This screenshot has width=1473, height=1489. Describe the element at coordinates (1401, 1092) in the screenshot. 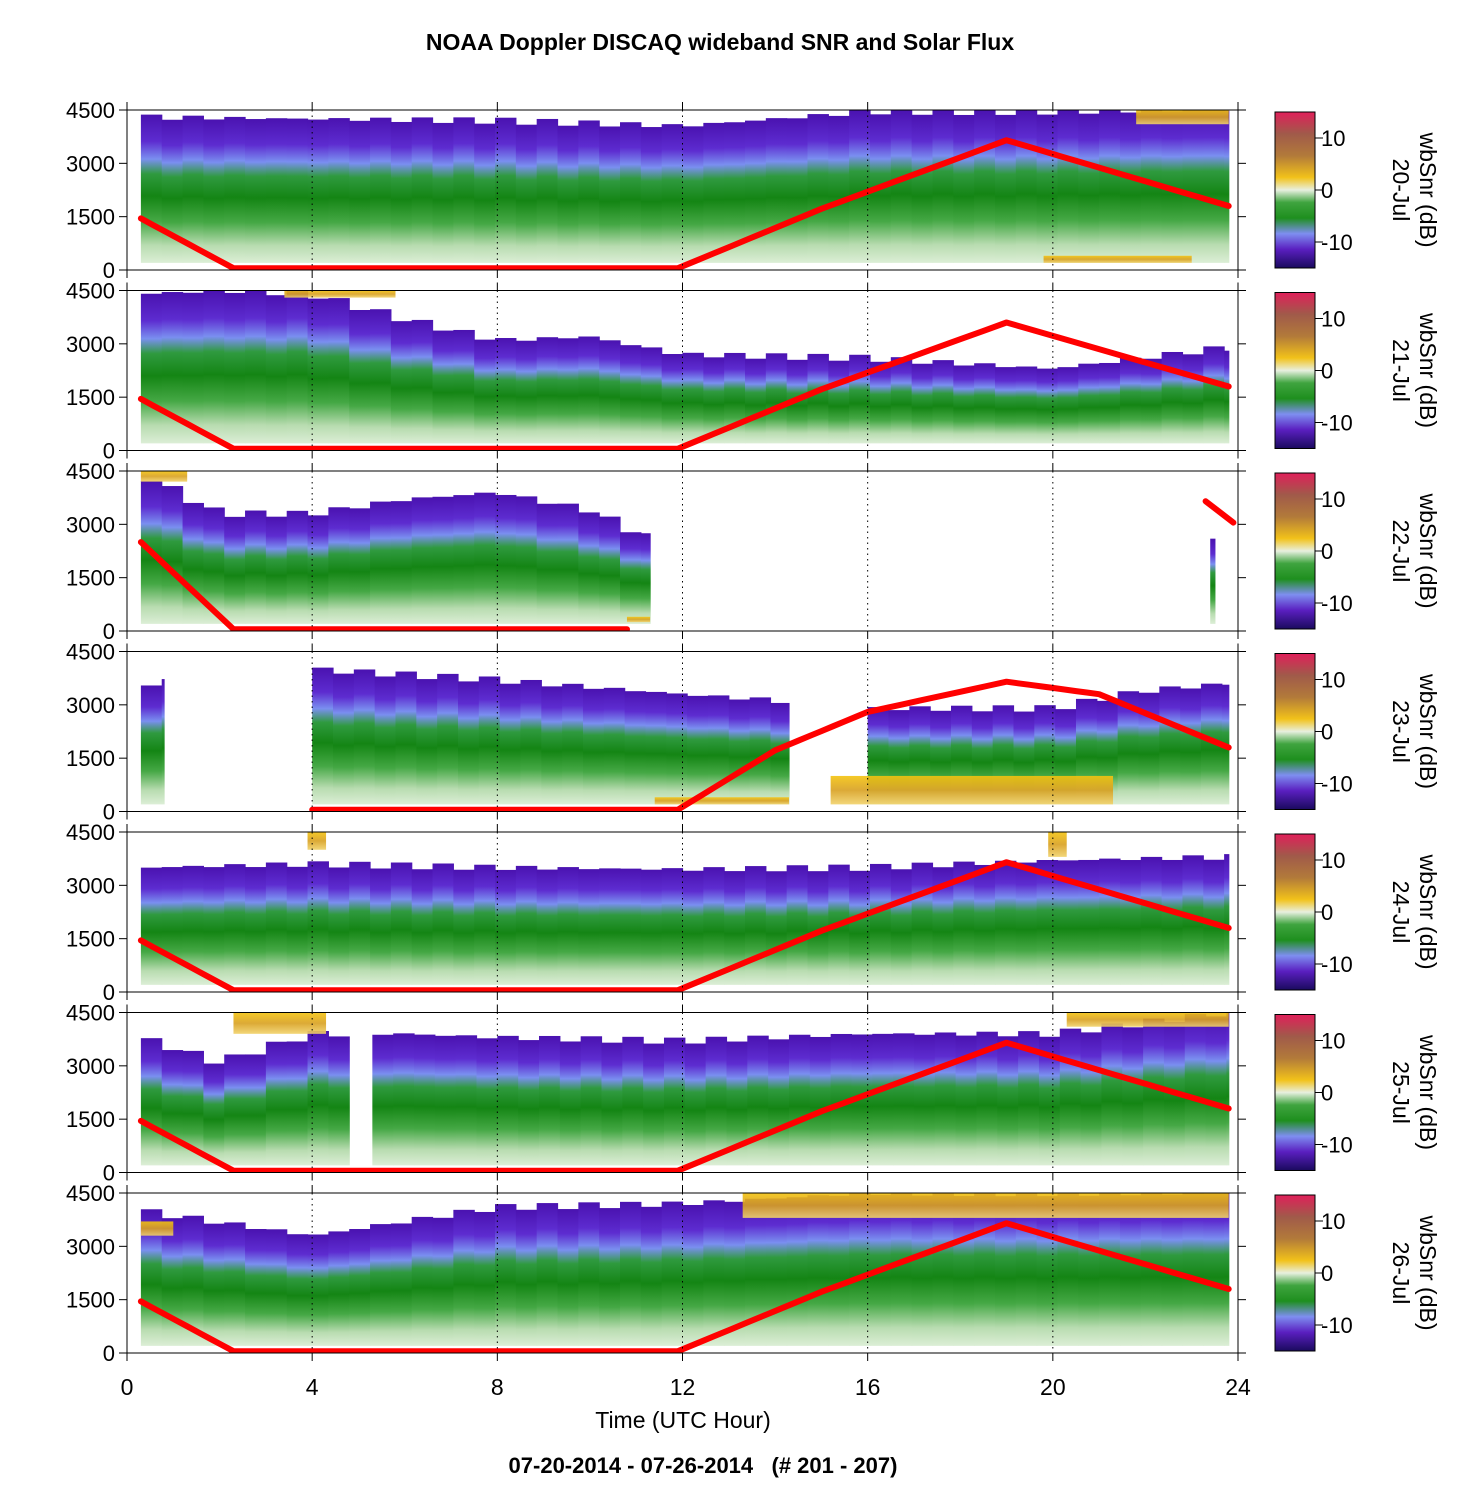

I see `day-label: 25-Jul` at that location.